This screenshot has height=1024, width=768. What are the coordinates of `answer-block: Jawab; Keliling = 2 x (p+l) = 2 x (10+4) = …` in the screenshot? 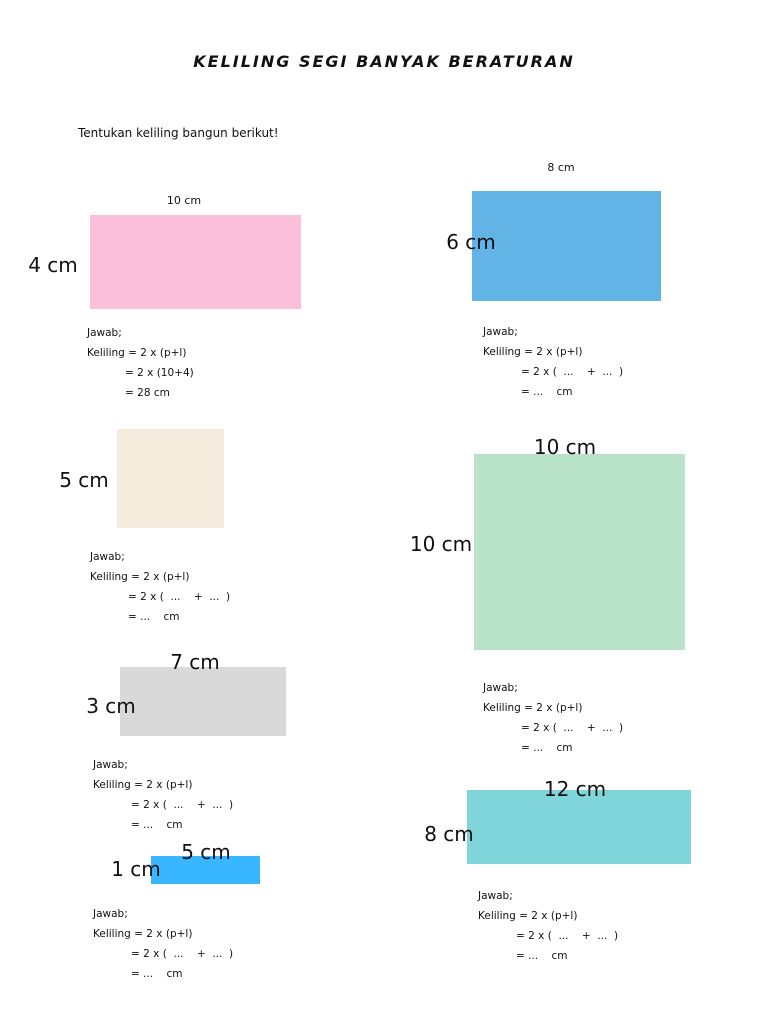 It's located at (140, 363).